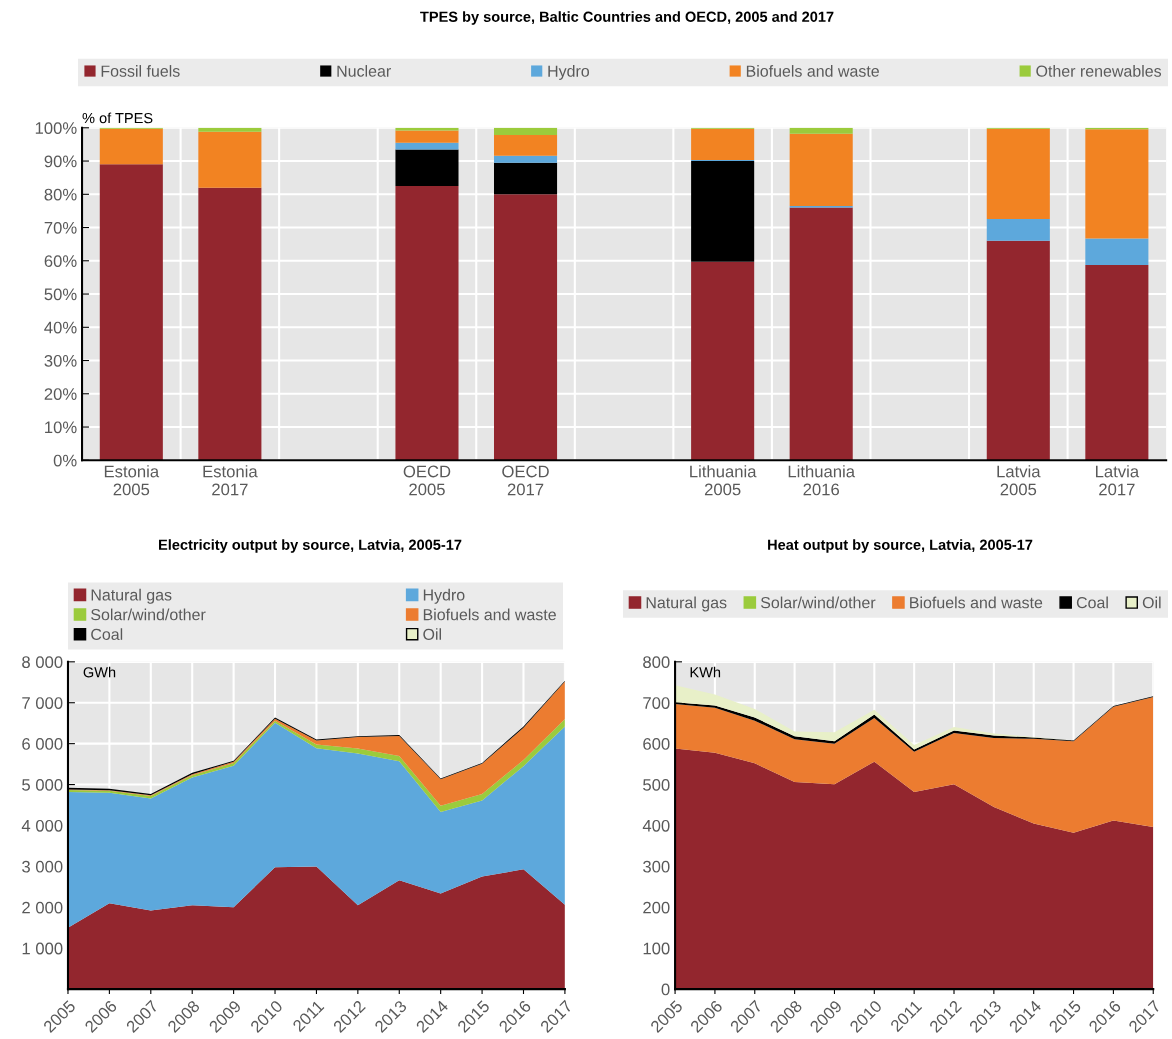 This screenshot has width=1172, height=1039. Describe the element at coordinates (1117, 480) in the screenshot. I see `x-tick-label: Latvia 2017` at that location.